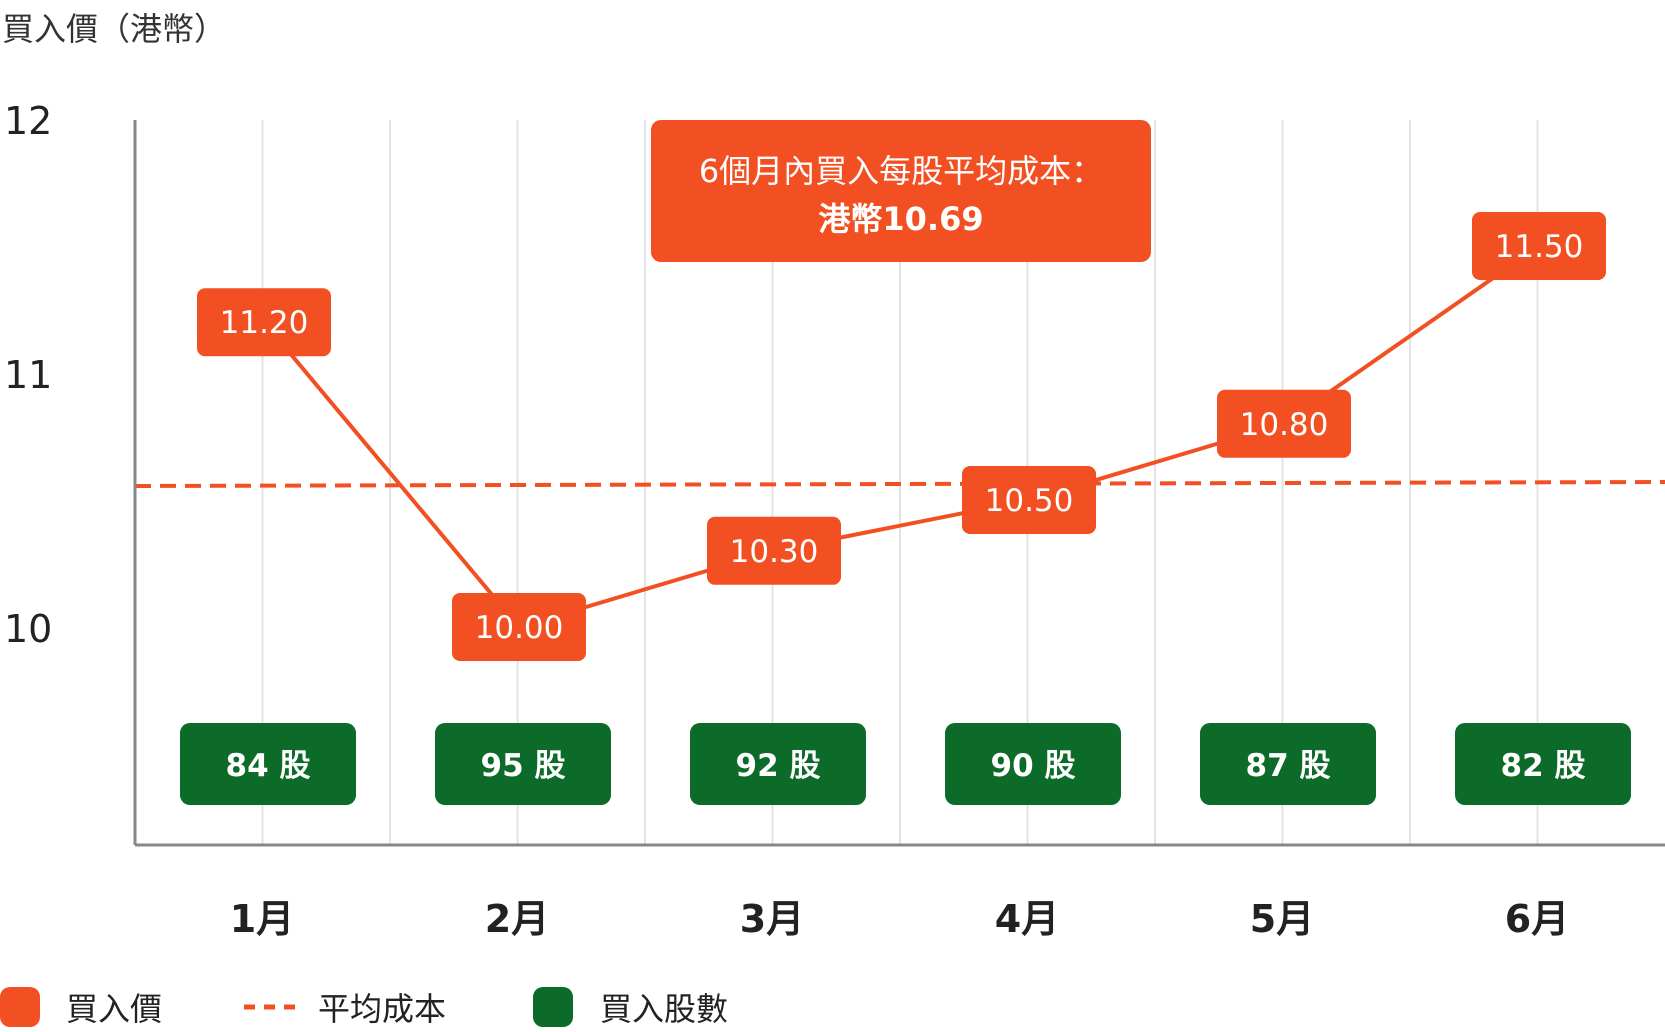 The image size is (1665, 1032). I want to click on y-axis-title: 買入價（港幣）, so click(114, 29).